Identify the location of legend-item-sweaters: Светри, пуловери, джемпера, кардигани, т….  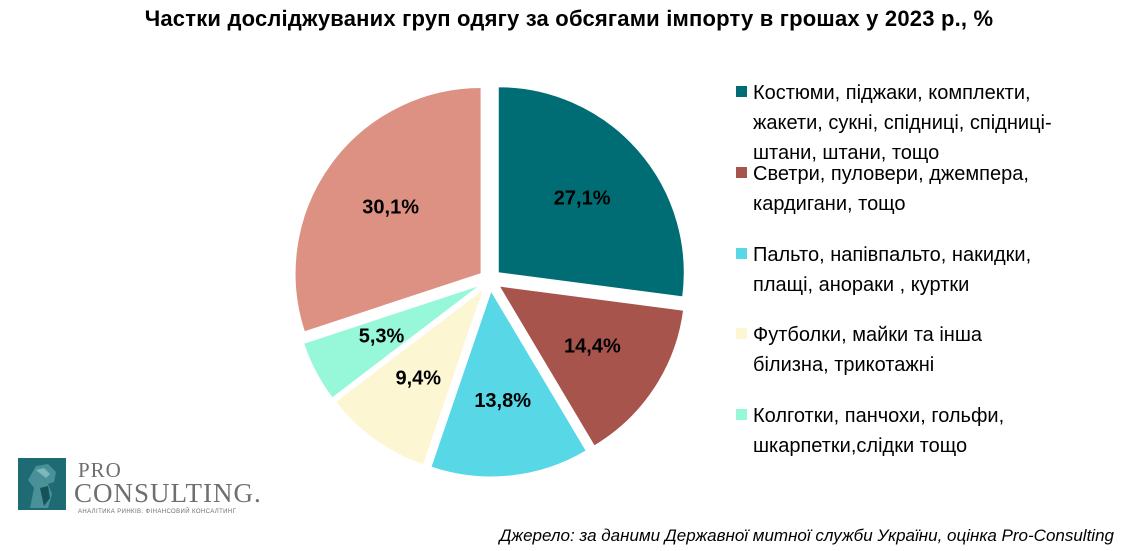
(936, 189).